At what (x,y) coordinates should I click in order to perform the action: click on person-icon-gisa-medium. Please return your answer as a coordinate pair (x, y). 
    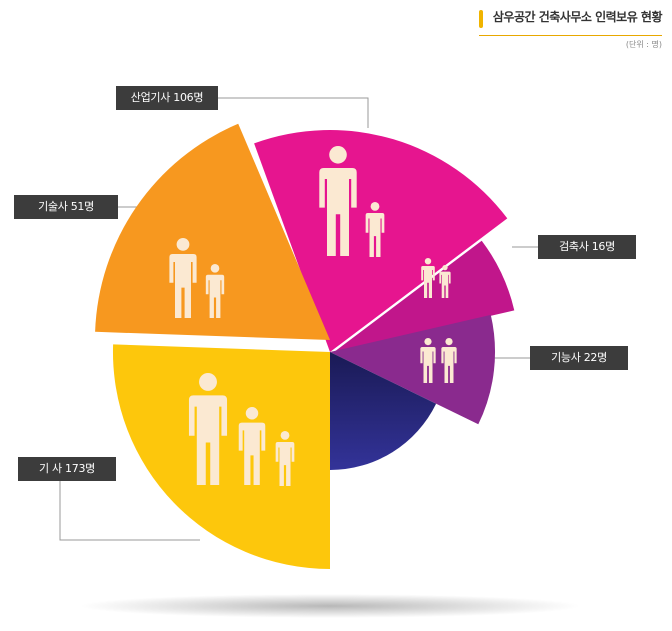
    Looking at the image, I should click on (252, 446).